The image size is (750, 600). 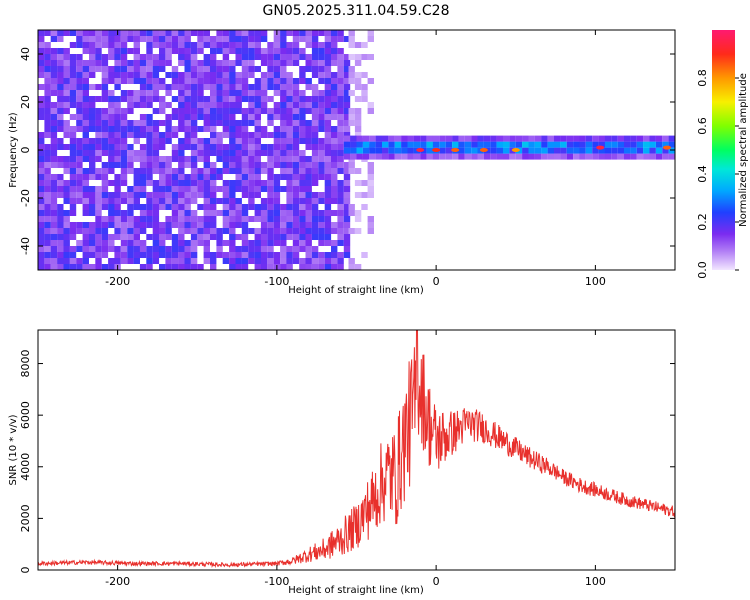 What do you see at coordinates (117, 581) in the screenshot?
I see `x-tick-label: -200` at bounding box center [117, 581].